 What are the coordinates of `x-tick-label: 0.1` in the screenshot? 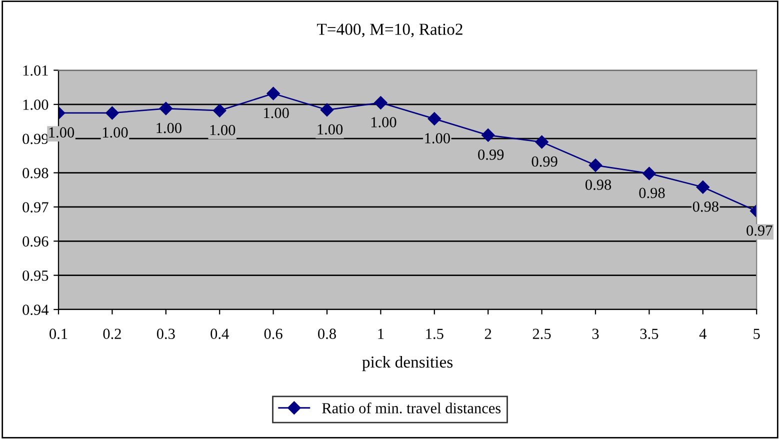 It's located at (59, 334).